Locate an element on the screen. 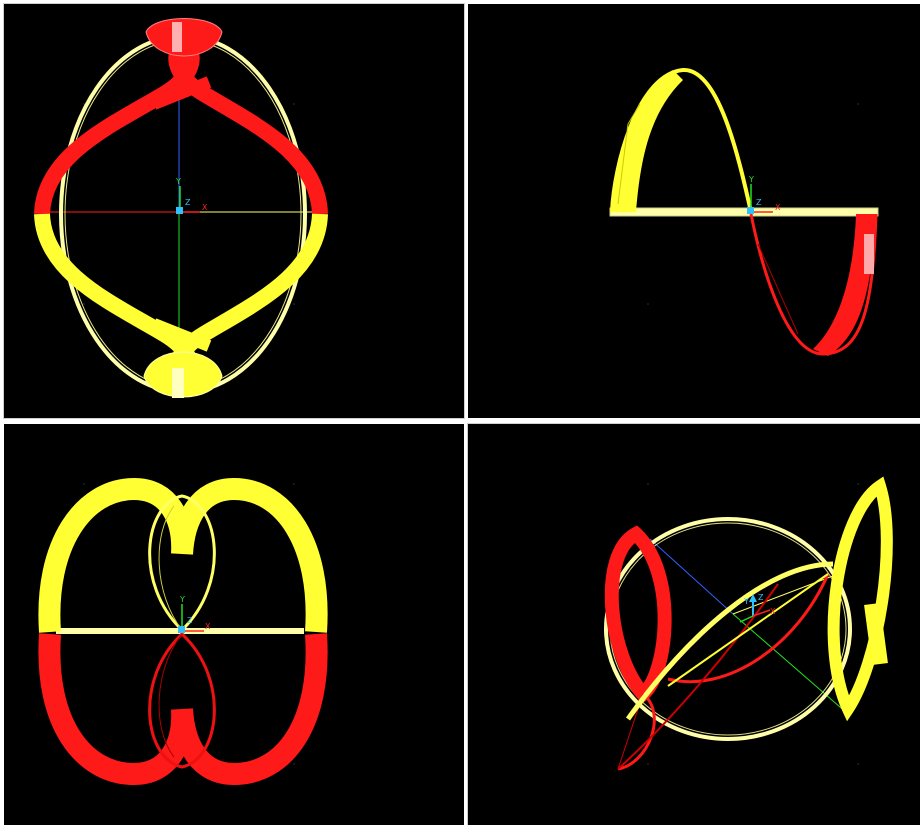 This screenshot has width=920, height=825. ribbon-red-outer-lower is located at coordinates (183, 709).